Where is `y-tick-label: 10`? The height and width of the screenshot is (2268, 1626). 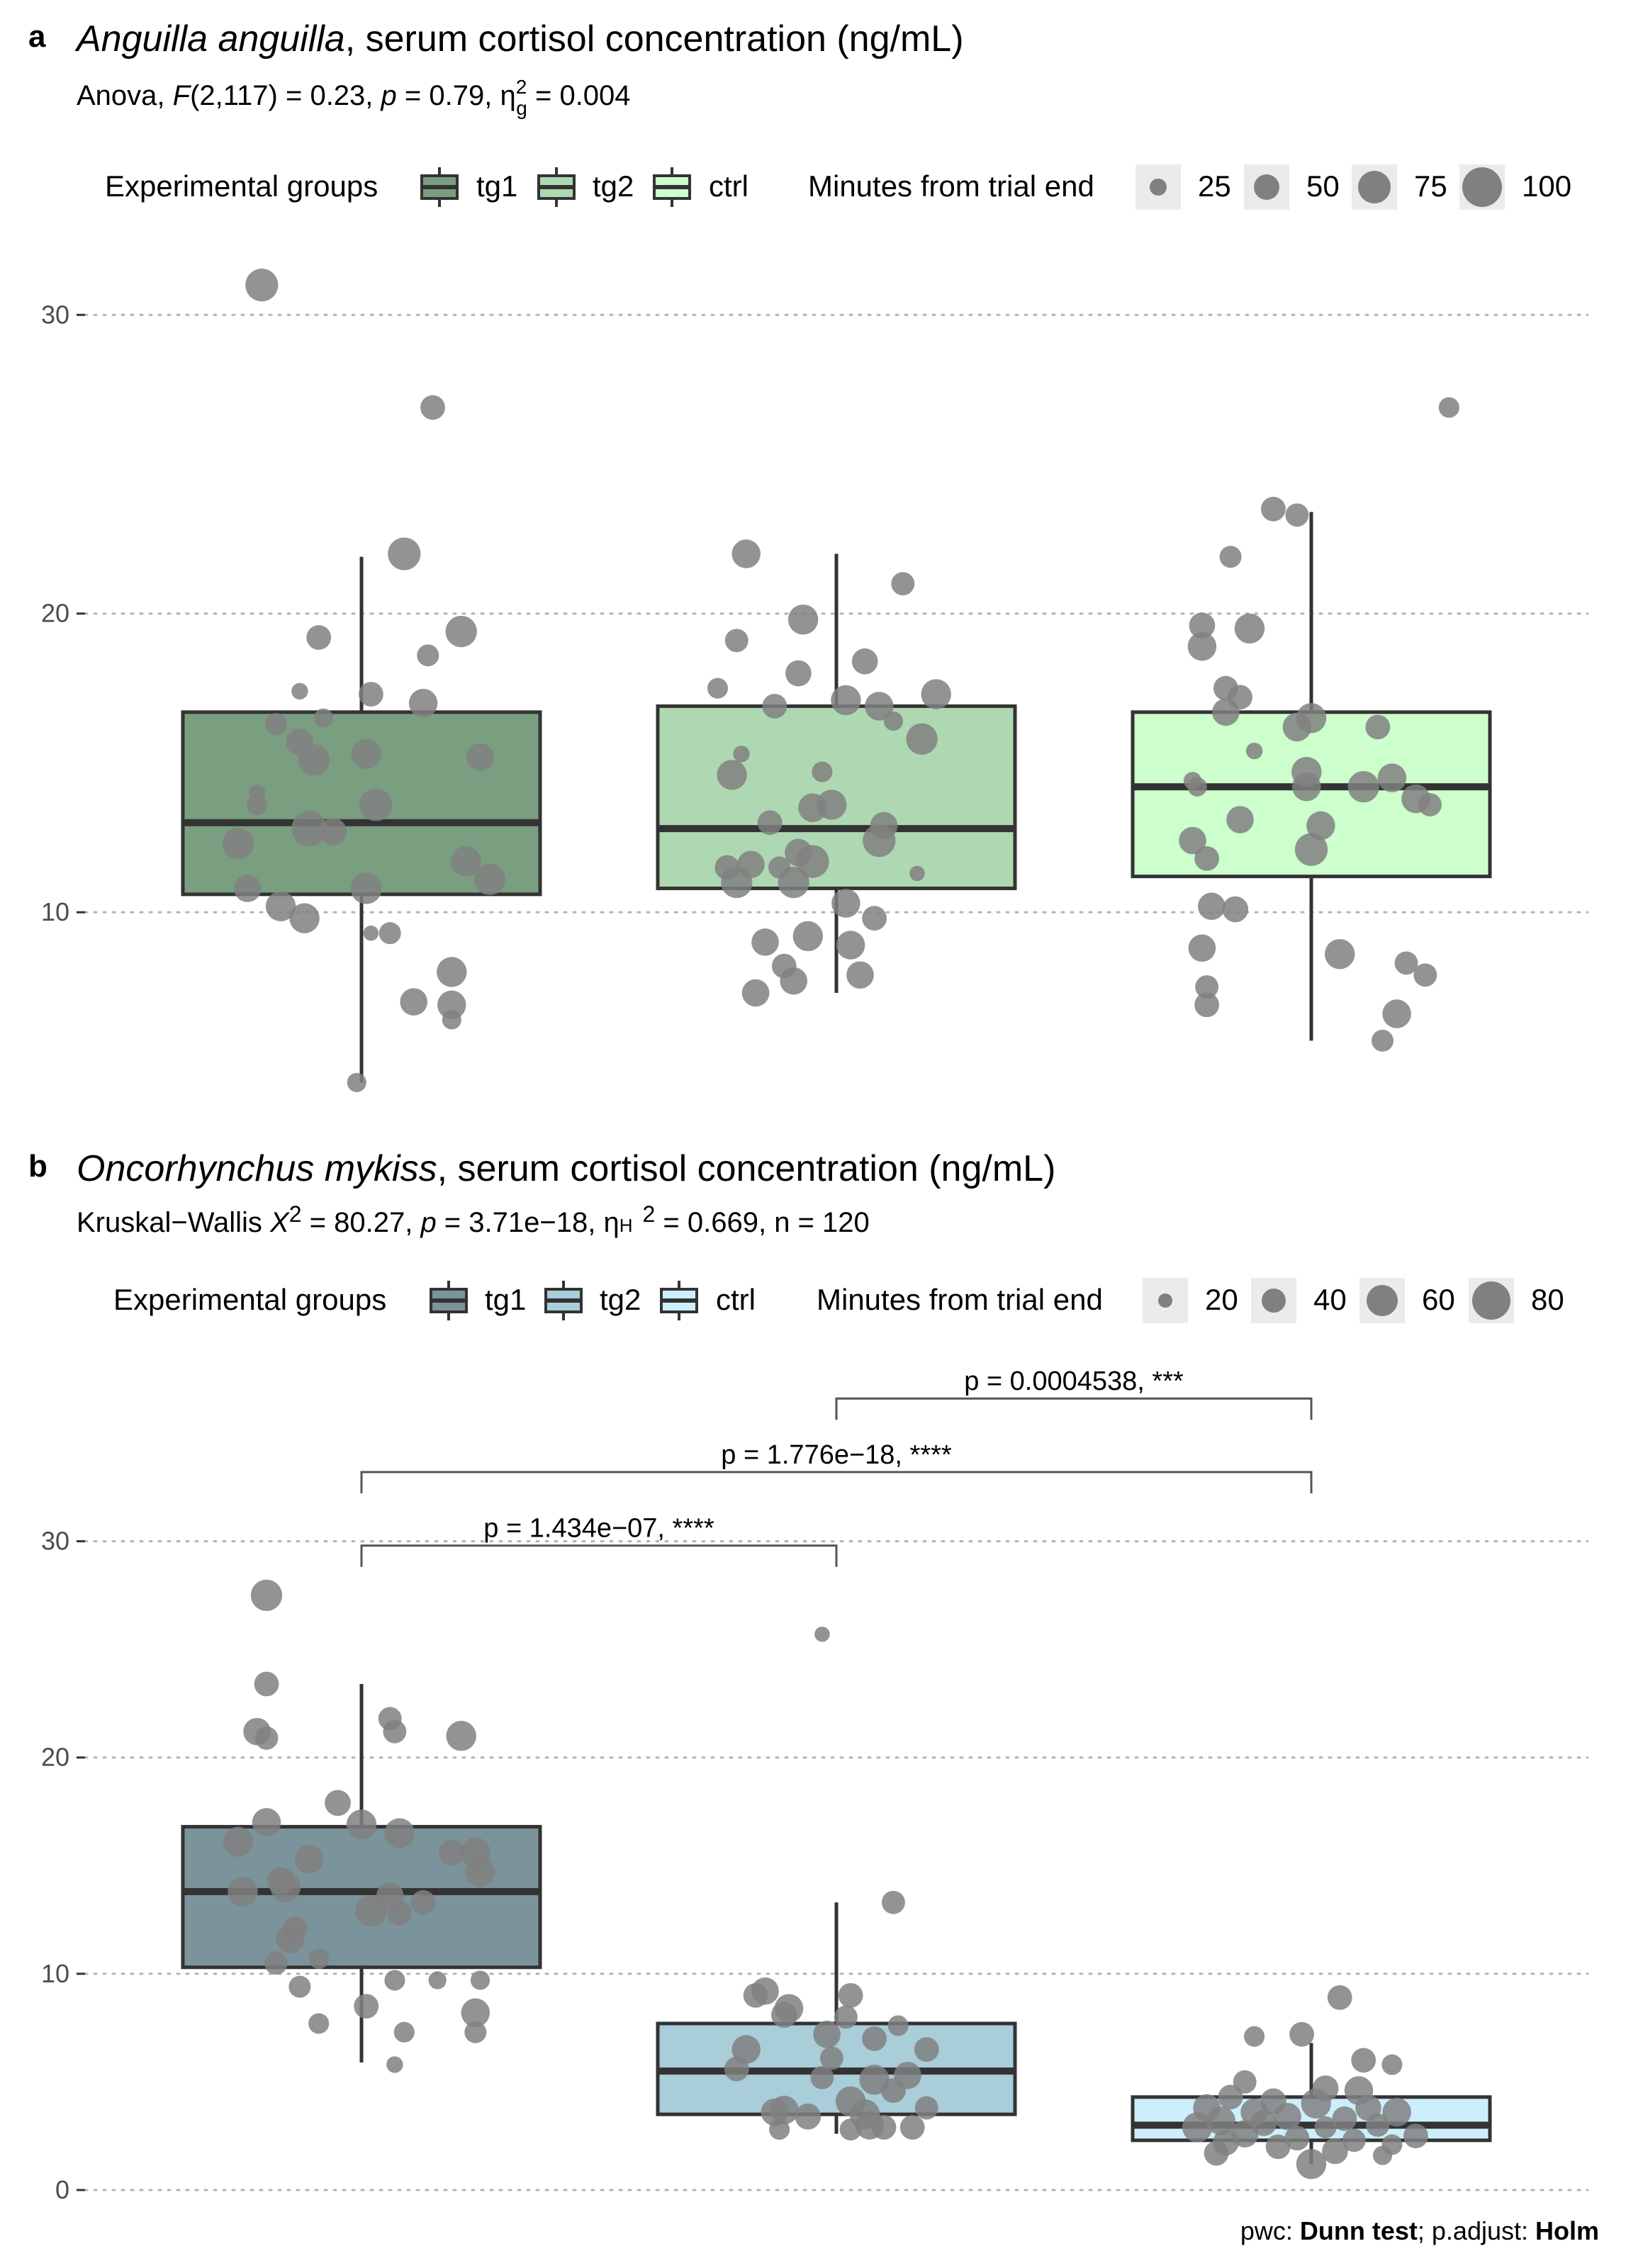 y-tick-label: 10 is located at coordinates (55, 911).